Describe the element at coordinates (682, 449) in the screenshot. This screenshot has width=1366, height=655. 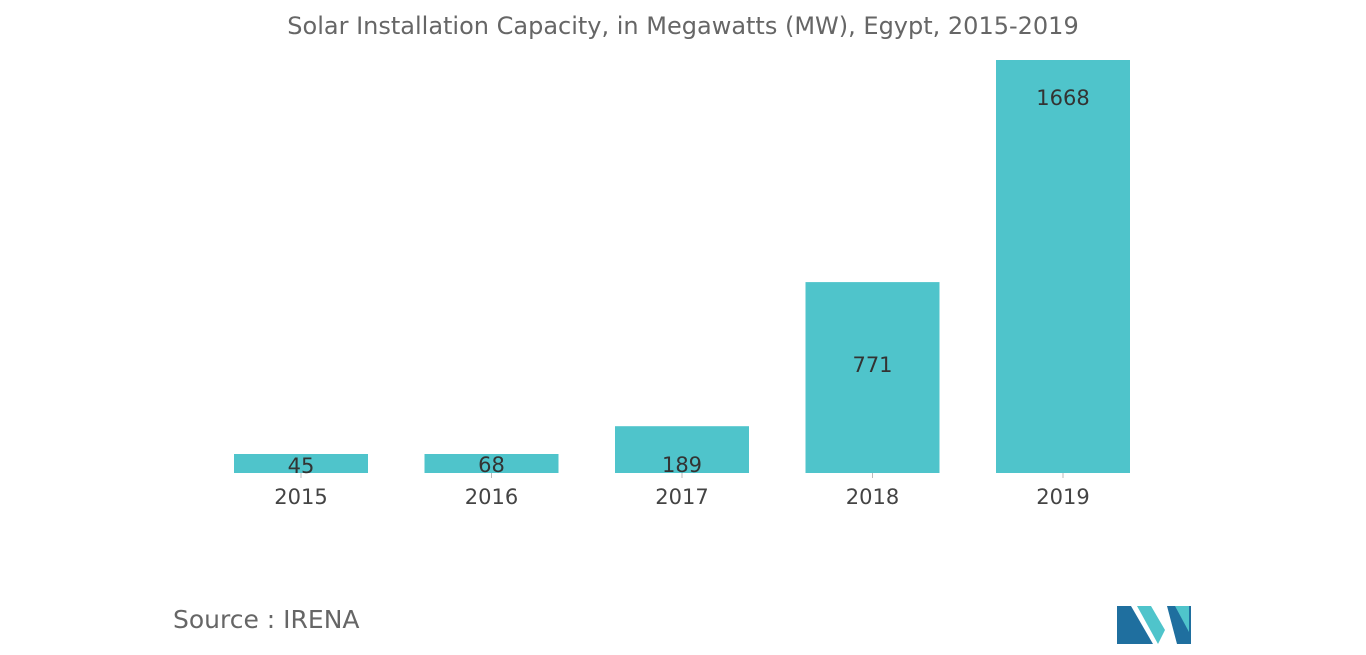
I see `bar-2017` at that location.